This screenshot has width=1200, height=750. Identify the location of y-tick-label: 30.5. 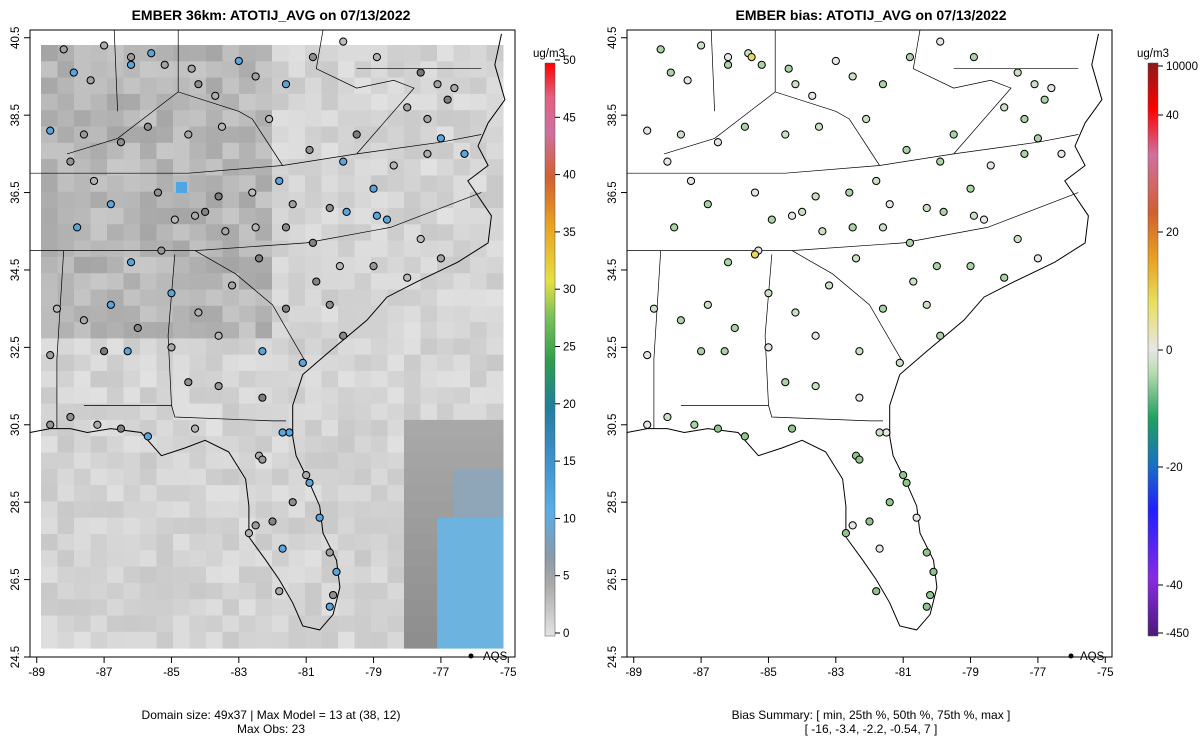
(16, 425).